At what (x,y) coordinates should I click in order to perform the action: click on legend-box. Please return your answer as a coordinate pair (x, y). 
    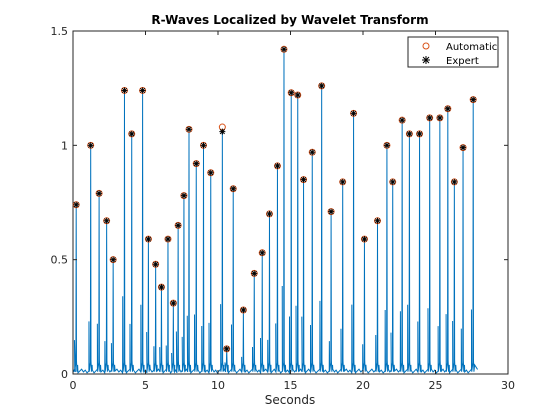
    Looking at the image, I should click on (453, 52).